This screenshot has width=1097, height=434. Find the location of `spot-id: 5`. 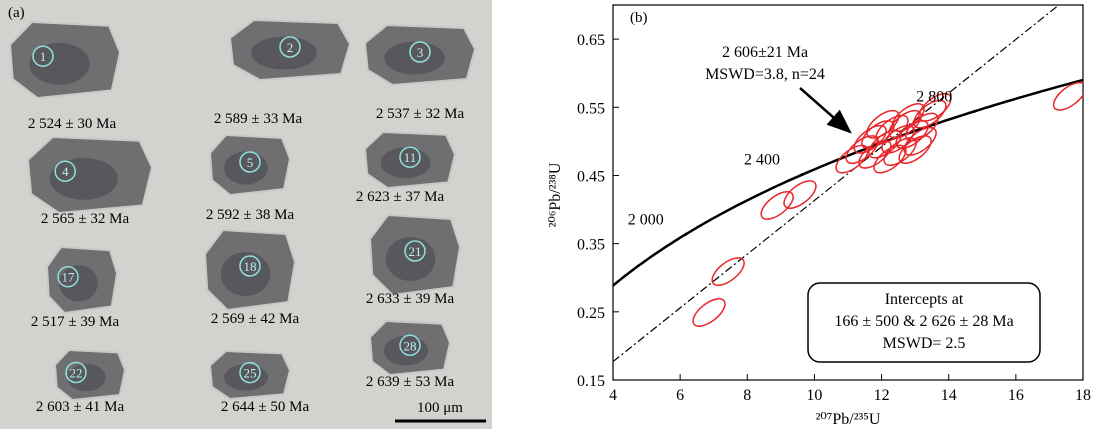

spot-id: 5 is located at coordinates (250, 162).